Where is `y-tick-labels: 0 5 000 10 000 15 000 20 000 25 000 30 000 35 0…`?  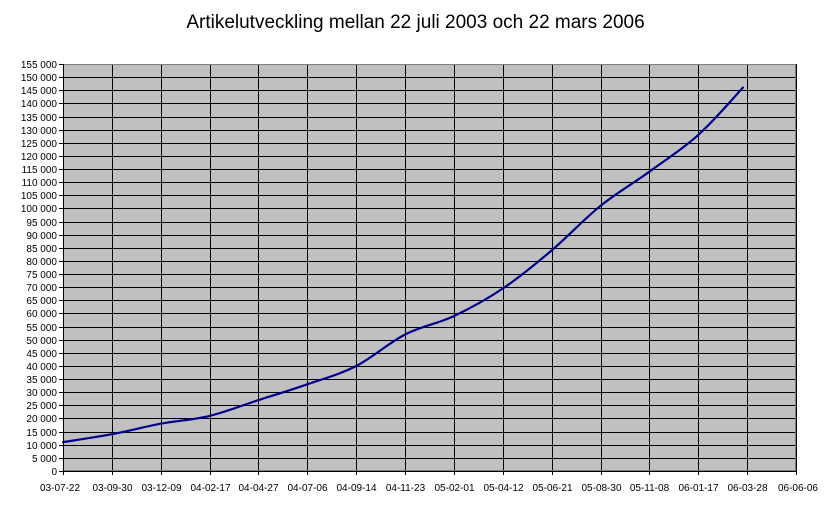 y-tick-labels: 0 5 000 10 000 15 000 20 000 25 000 30 000 35 0… is located at coordinates (39, 269).